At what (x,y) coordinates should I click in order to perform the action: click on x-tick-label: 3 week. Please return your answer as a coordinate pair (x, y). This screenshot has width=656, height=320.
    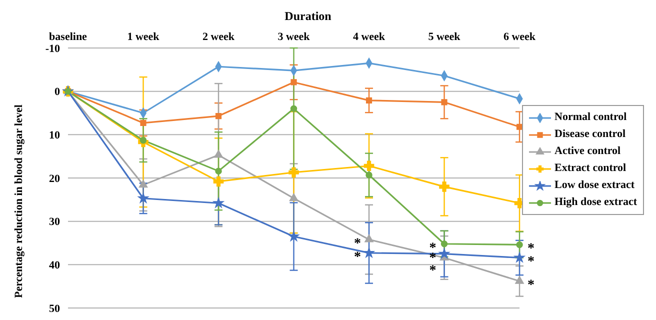
    Looking at the image, I should click on (294, 37).